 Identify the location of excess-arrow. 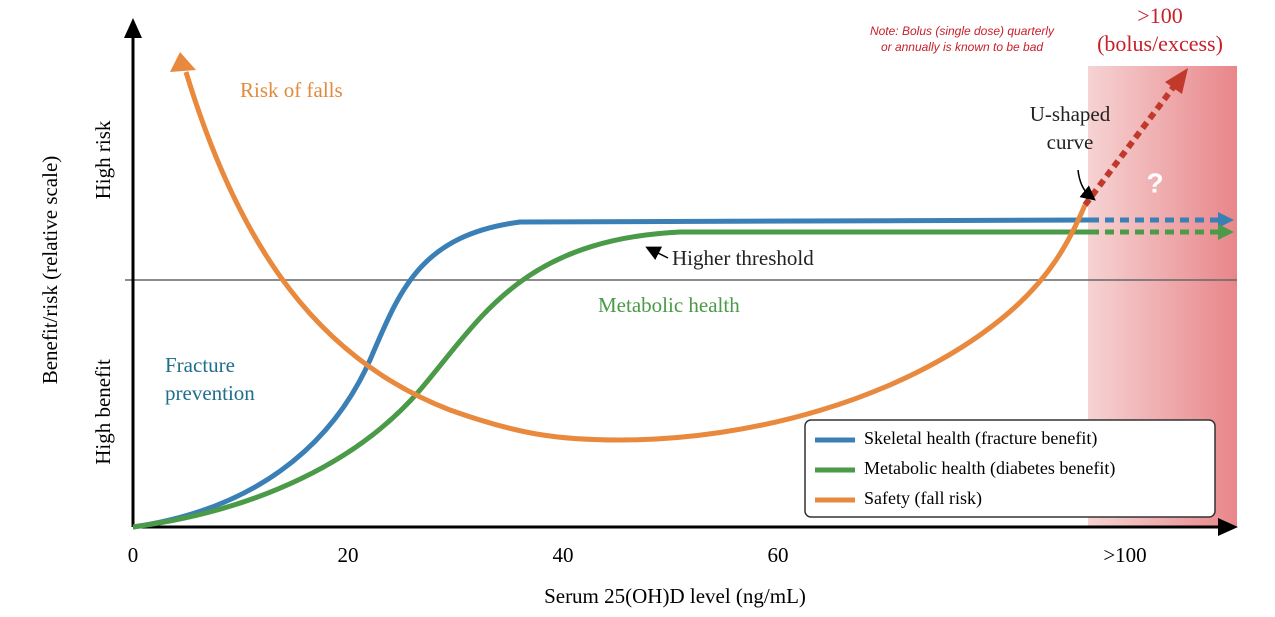
(1176, 81).